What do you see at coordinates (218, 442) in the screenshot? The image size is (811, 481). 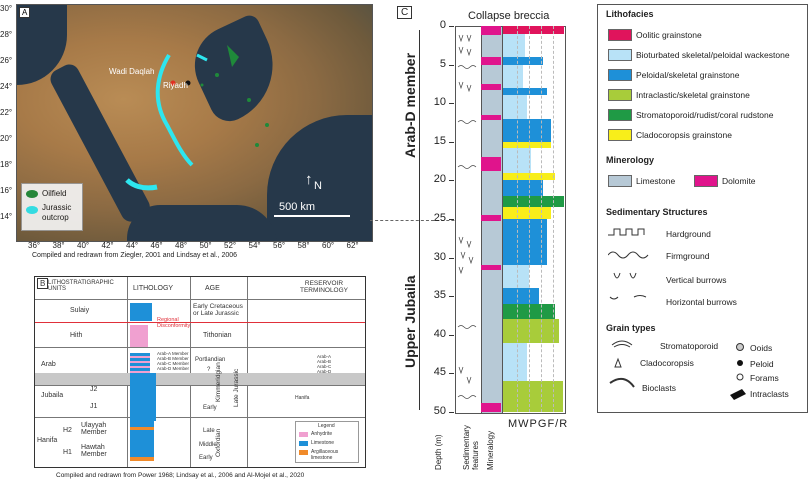 I see `age-oxfordian: Oxfordian` at bounding box center [218, 442].